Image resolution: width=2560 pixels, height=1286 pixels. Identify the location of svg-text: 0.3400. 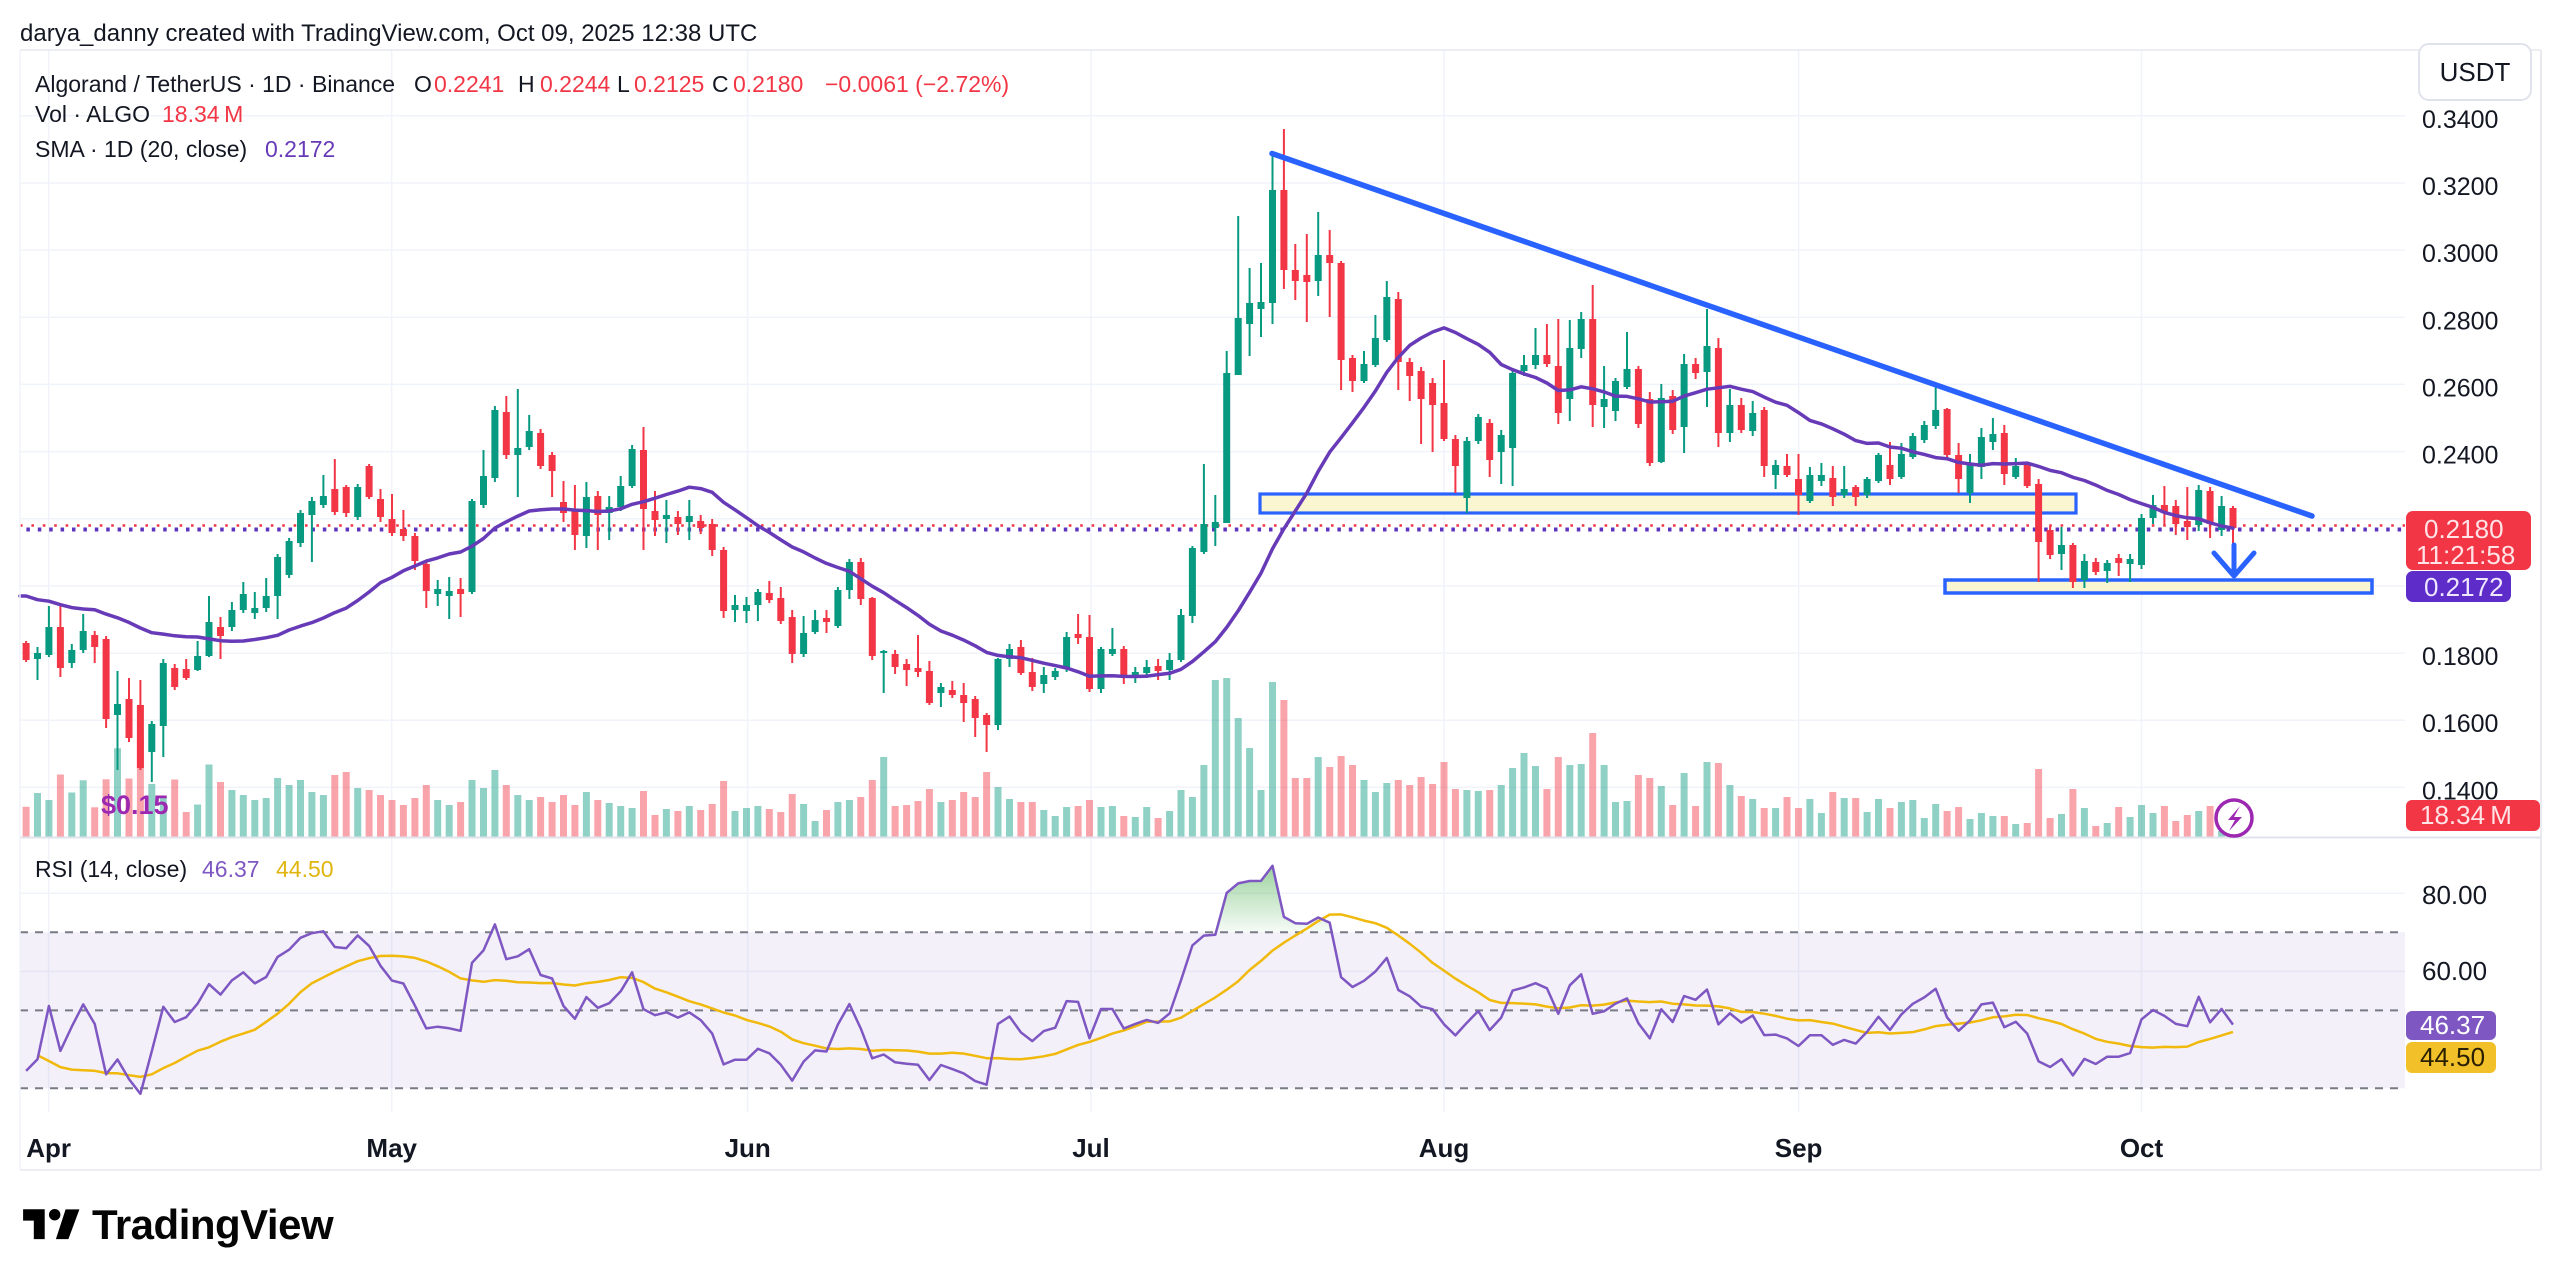
(2460, 120).